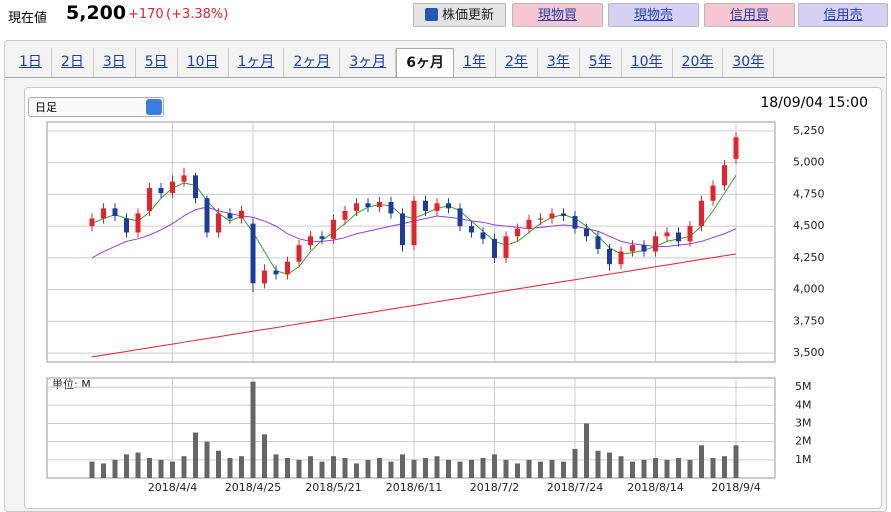 The height and width of the screenshot is (512, 891). What do you see at coordinates (653, 15) in the screenshot?
I see `cash-sell-button: 現物売` at bounding box center [653, 15].